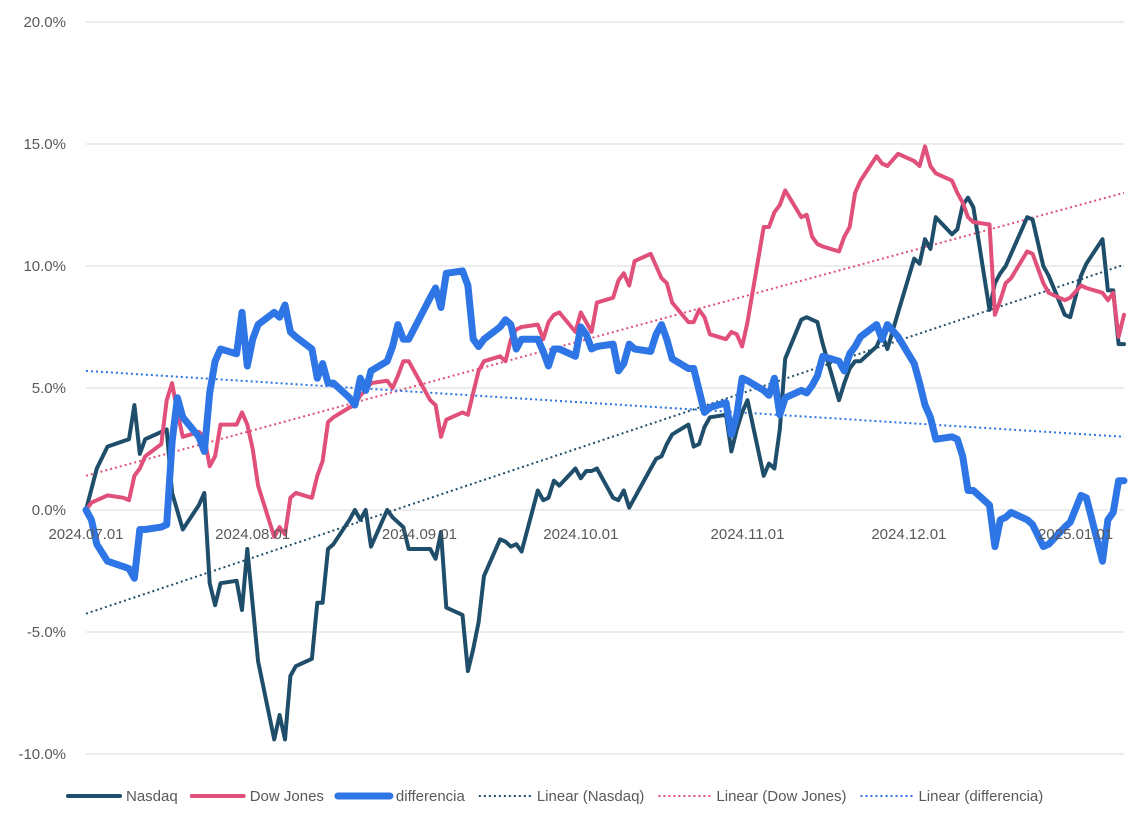 The image size is (1148, 830). What do you see at coordinates (42, 754) in the screenshot?
I see `y-tick-label: -10.0%` at bounding box center [42, 754].